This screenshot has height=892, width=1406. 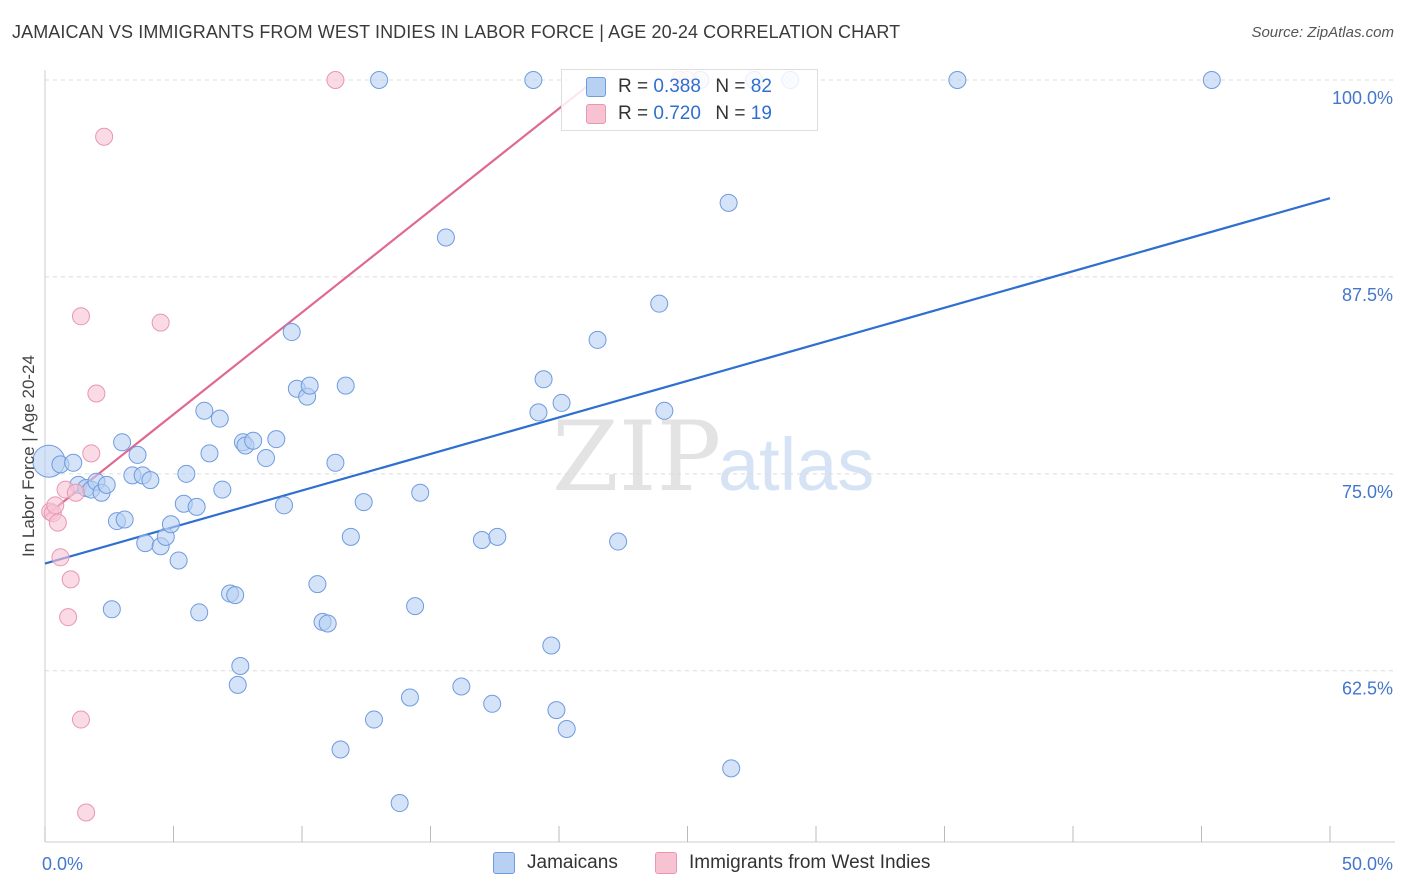 What do you see at coordinates (796, 464) in the screenshot?
I see `watermark-atlas: atlas` at bounding box center [796, 464].